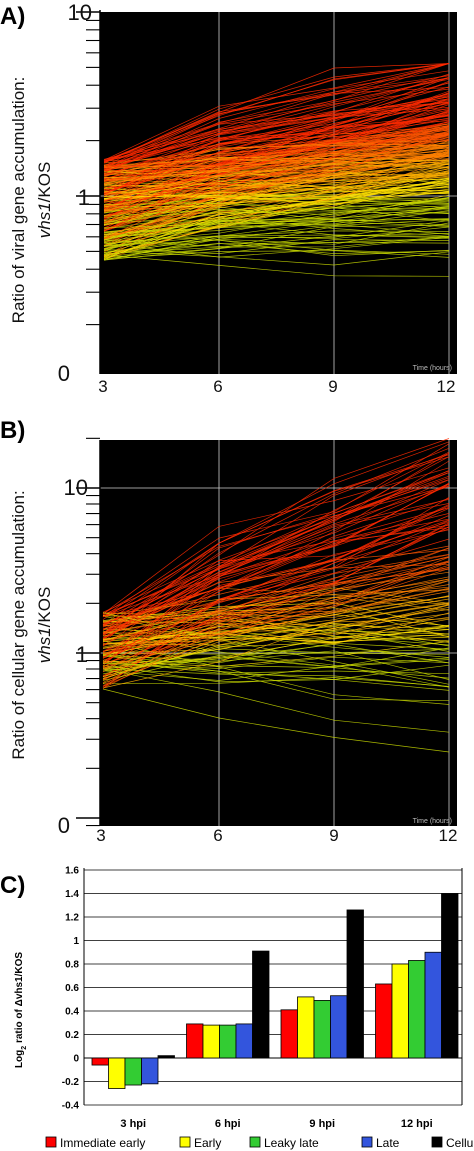 This screenshot has width=474, height=1151. What do you see at coordinates (102, 1143) in the screenshot?
I see `legend-label: Immediate early` at bounding box center [102, 1143].